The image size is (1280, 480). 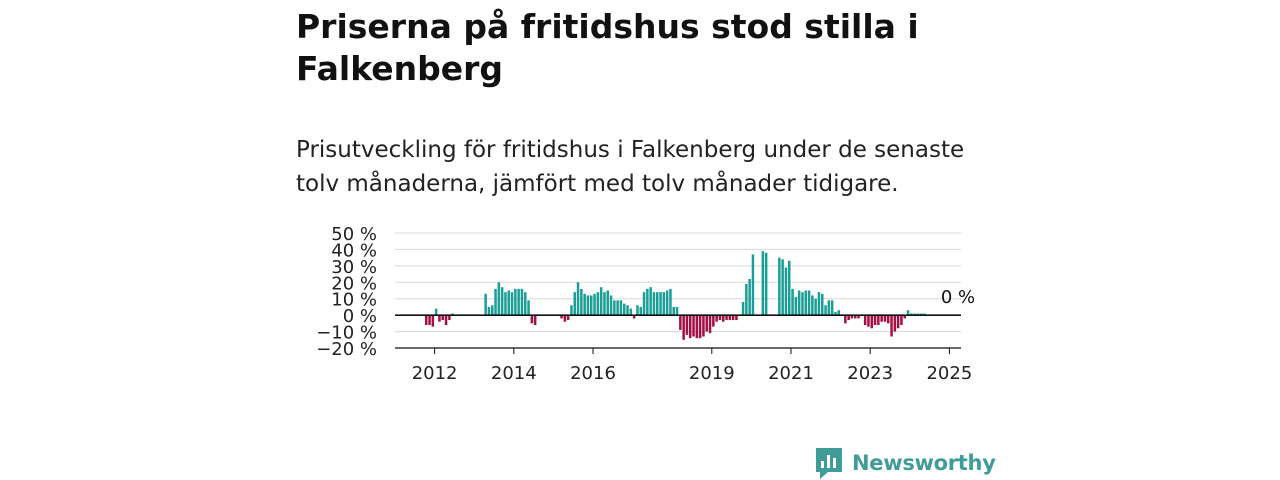 What do you see at coordinates (712, 373) in the screenshot?
I see `x-tick-label: 2019` at bounding box center [712, 373].